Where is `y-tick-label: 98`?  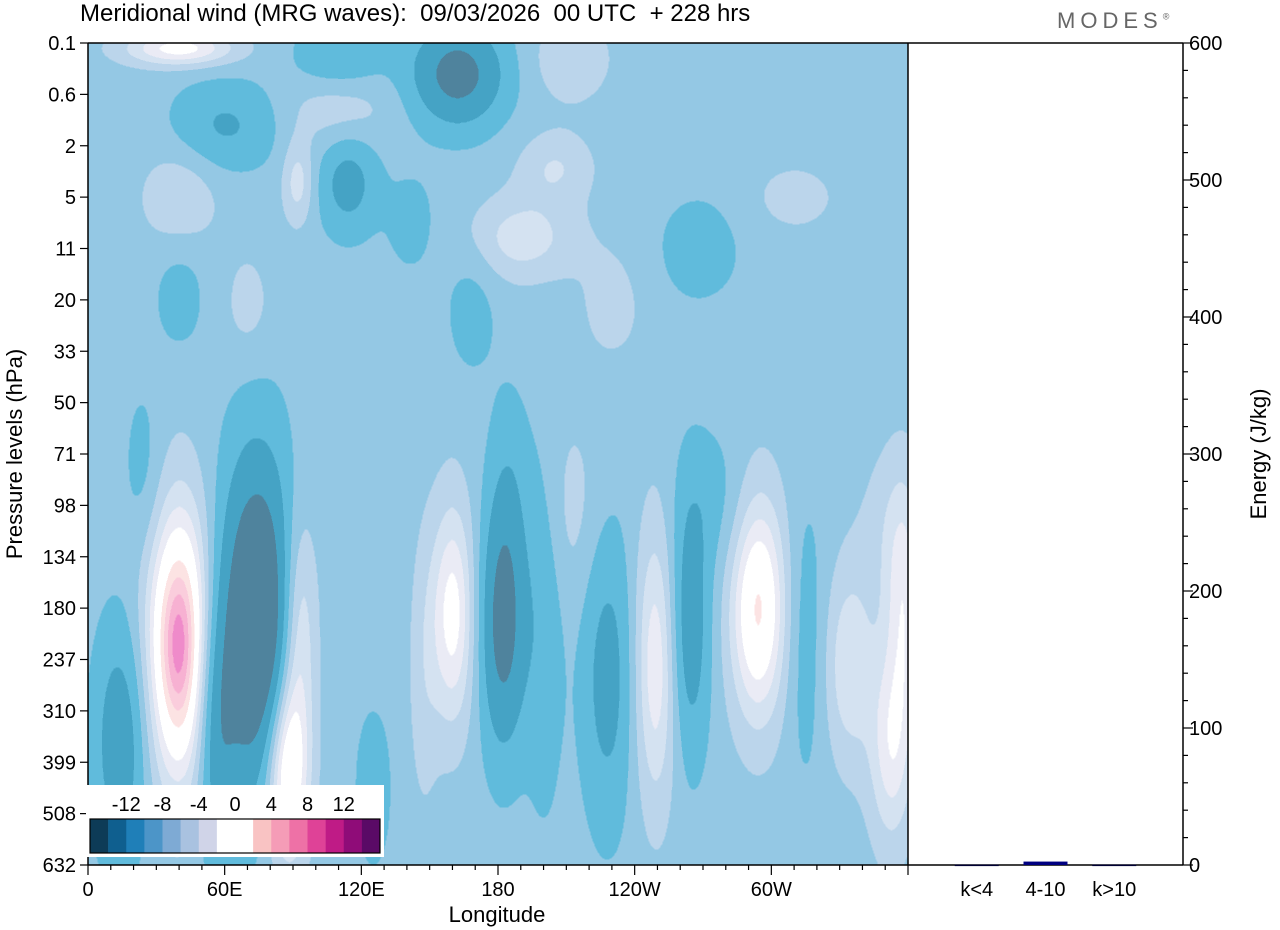 y-tick-label: 98 is located at coordinates (65, 506).